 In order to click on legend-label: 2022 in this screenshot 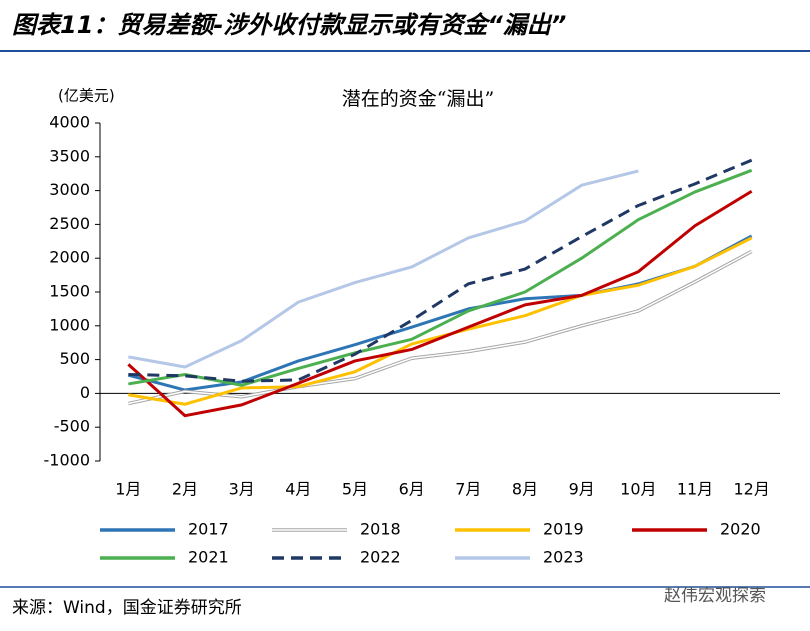, I will do `click(380, 557)`.